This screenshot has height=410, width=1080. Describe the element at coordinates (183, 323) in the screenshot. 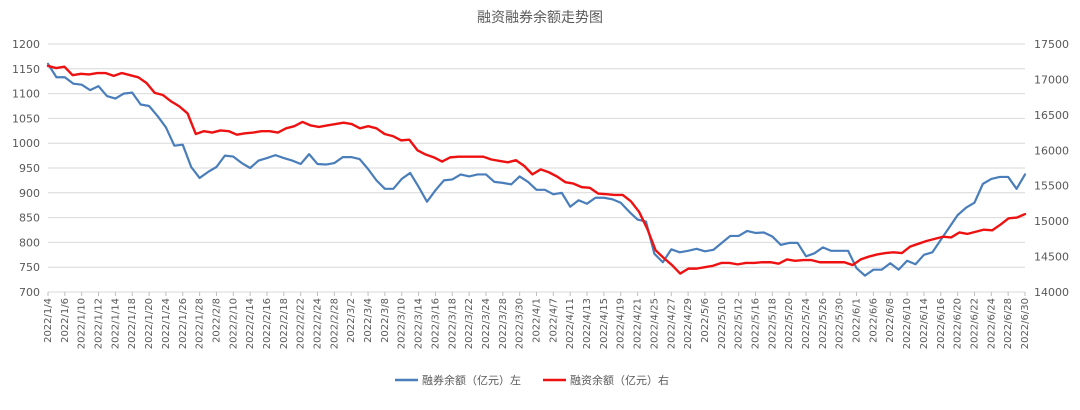

I see `x-tick-label: 2022/1/26` at that location.